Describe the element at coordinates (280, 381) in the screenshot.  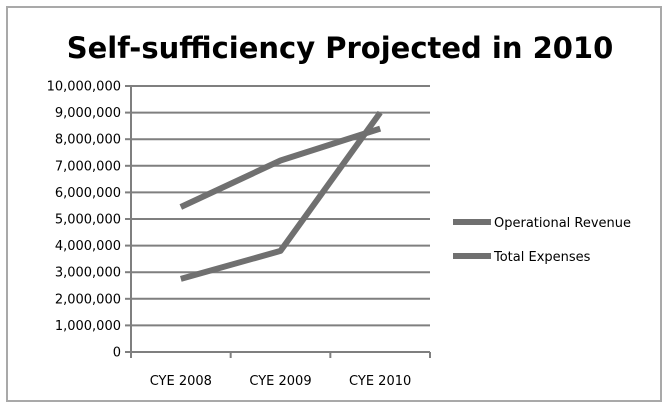
I see `x-tick-label: CYE 2009` at that location.